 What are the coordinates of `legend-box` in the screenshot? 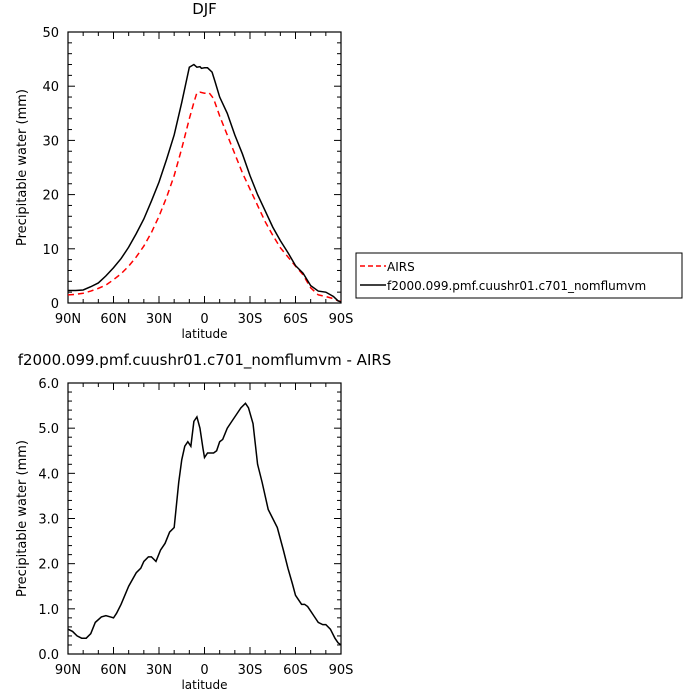 It's located at (519, 275).